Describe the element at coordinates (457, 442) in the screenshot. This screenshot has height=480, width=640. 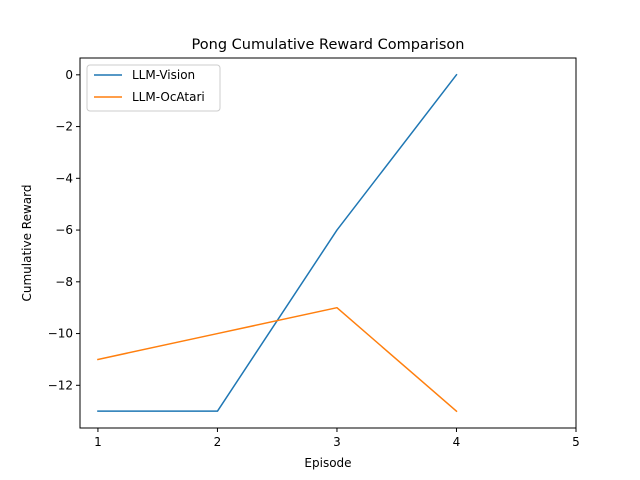
I see `x-tick-label: 4` at that location.